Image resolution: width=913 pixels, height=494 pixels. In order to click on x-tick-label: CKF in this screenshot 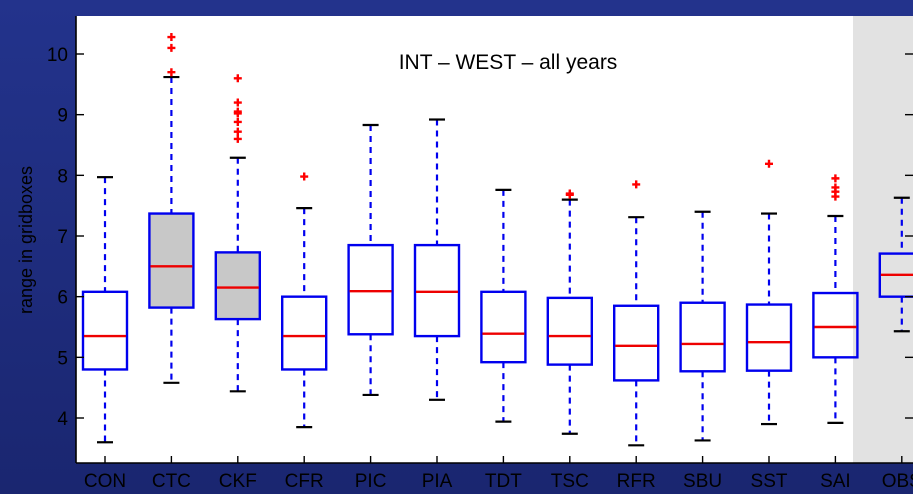, I will do `click(238, 481)`.